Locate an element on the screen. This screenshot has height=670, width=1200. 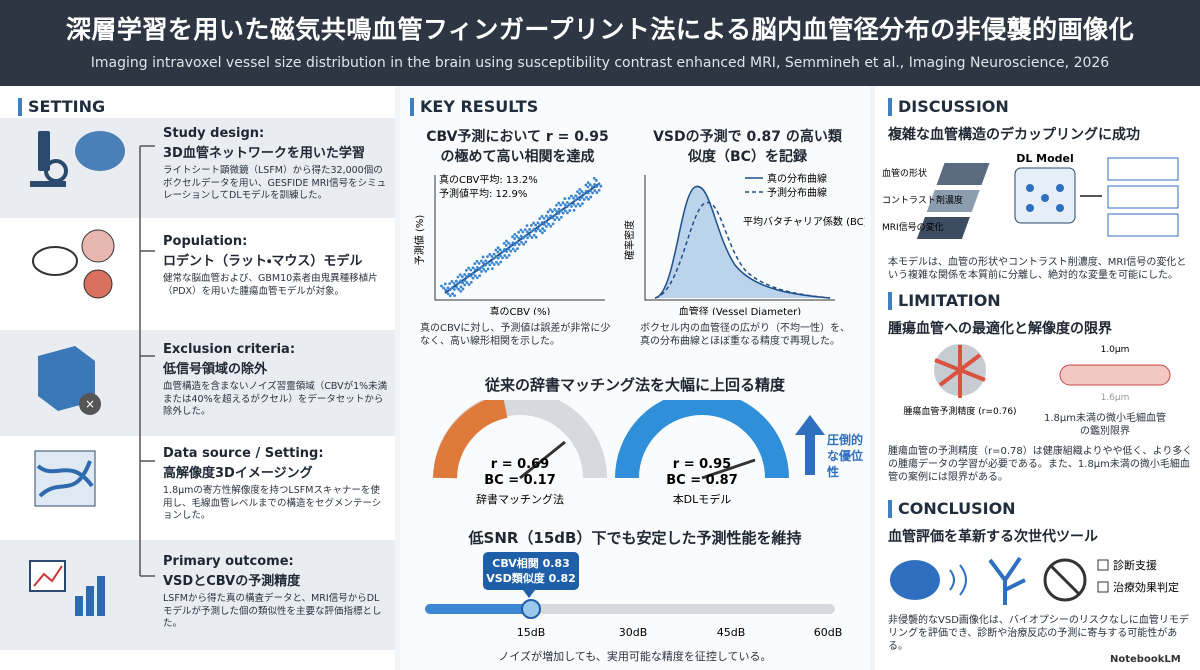
item-title: Data source / Setting: is located at coordinates (243, 453).